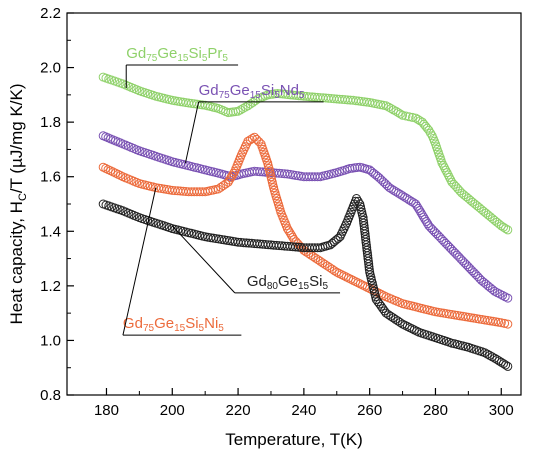 The width and height of the screenshot is (550, 456). What do you see at coordinates (182, 261) in the screenshot?
I see `annotation-ni: Gd75Ge15Si5Ni5` at bounding box center [182, 261].